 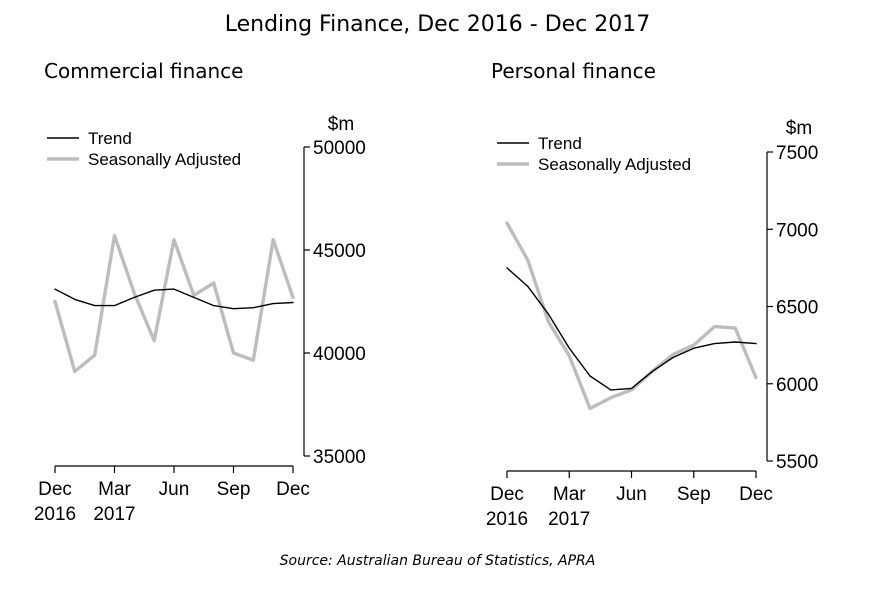 I want to click on personal-legend-label: Seasonally Adjusted, so click(x=614, y=164).